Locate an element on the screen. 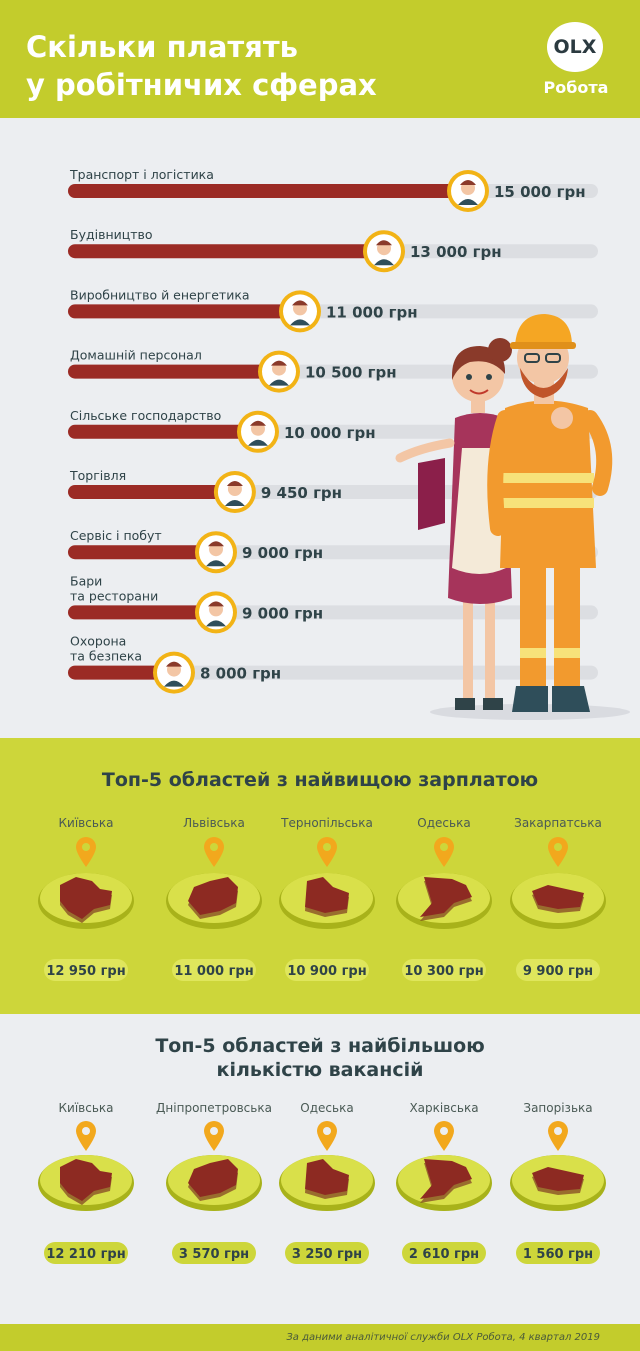 This screenshot has height=1351, width=640. category-label: Будівництво is located at coordinates (111, 234).